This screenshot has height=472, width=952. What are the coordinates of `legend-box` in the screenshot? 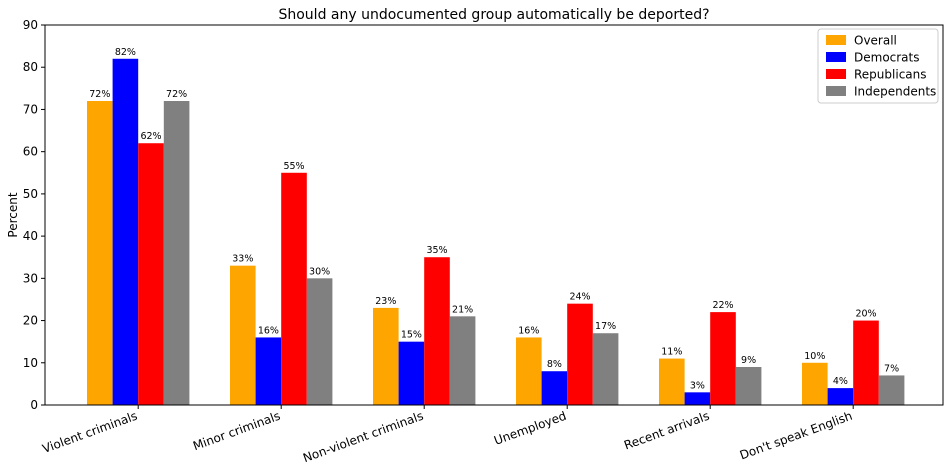 It's located at (878, 66).